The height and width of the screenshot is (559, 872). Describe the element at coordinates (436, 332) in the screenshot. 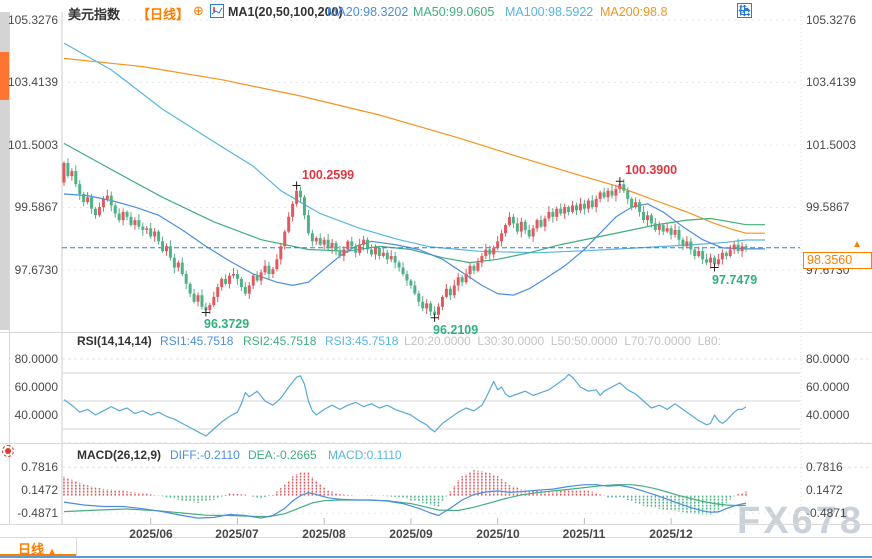

I see `divider-main-rsi` at that location.